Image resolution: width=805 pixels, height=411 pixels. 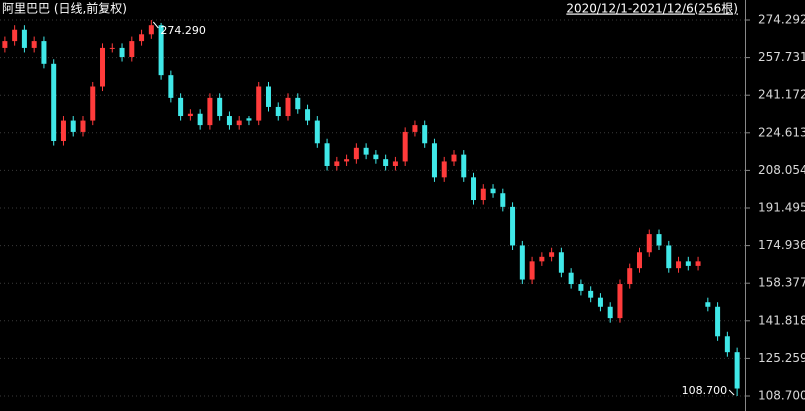 What do you see at coordinates (64, 8) in the screenshot?
I see `chart-title: 阿里巴巴 (日线,前复权)` at bounding box center [64, 8].